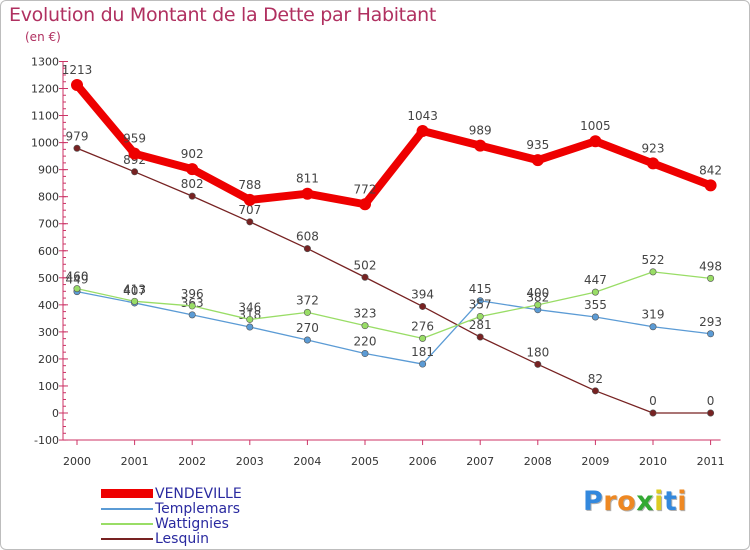 This screenshot has height=550, width=750. What do you see at coordinates (423, 461) in the screenshot?
I see `x-tick-label: 2006` at bounding box center [423, 461].